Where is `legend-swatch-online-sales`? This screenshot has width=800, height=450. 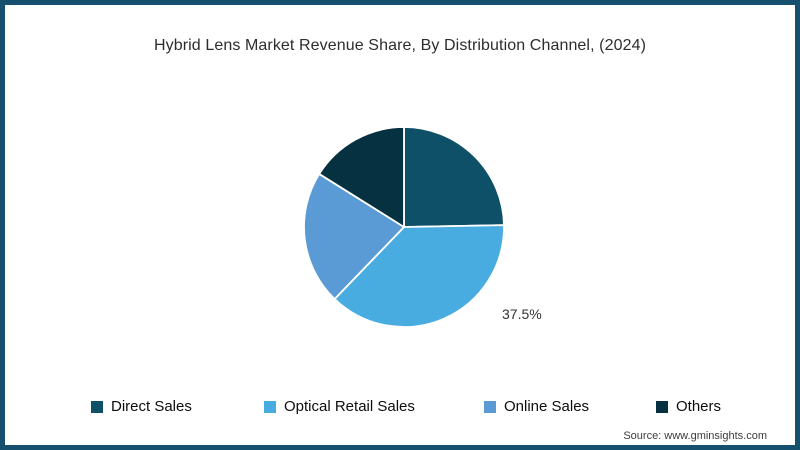 legend-swatch-online-sales is located at coordinates (490, 406).